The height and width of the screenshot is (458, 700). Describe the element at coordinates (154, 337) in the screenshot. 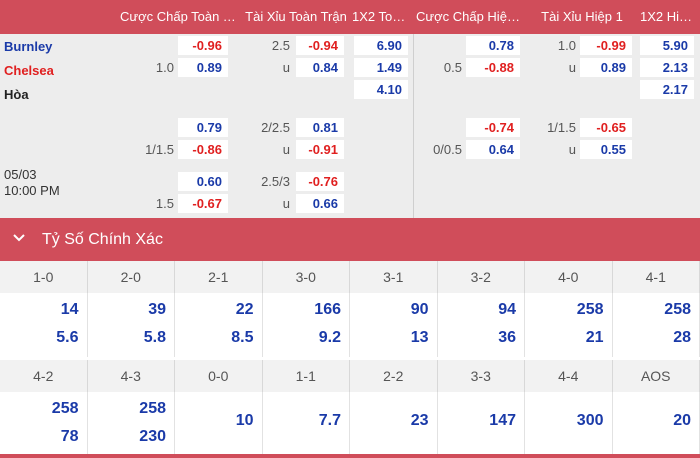

I see `score-odds-away: 5.8` at that location.